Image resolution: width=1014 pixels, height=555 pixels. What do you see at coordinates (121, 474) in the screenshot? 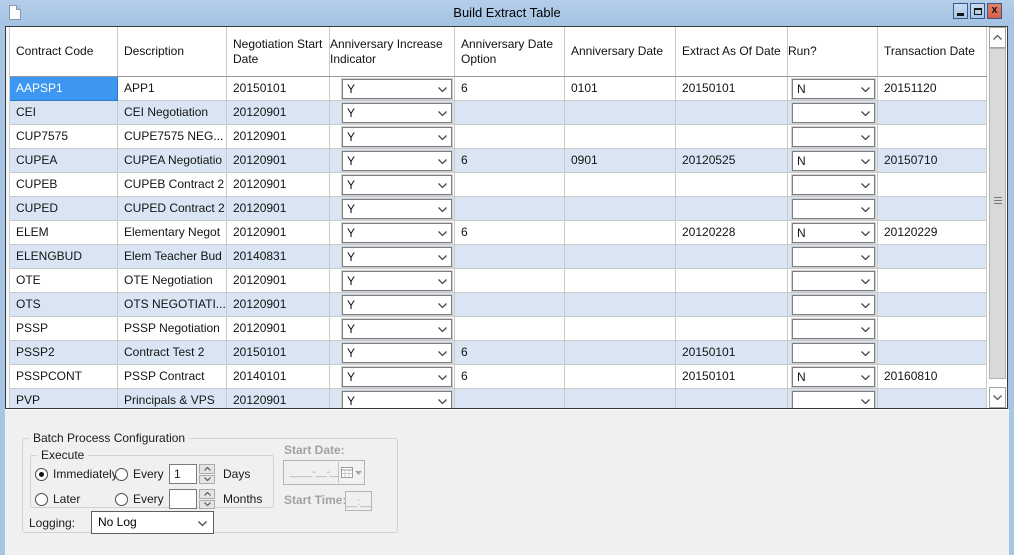
I see `radio-every-days` at bounding box center [121, 474].